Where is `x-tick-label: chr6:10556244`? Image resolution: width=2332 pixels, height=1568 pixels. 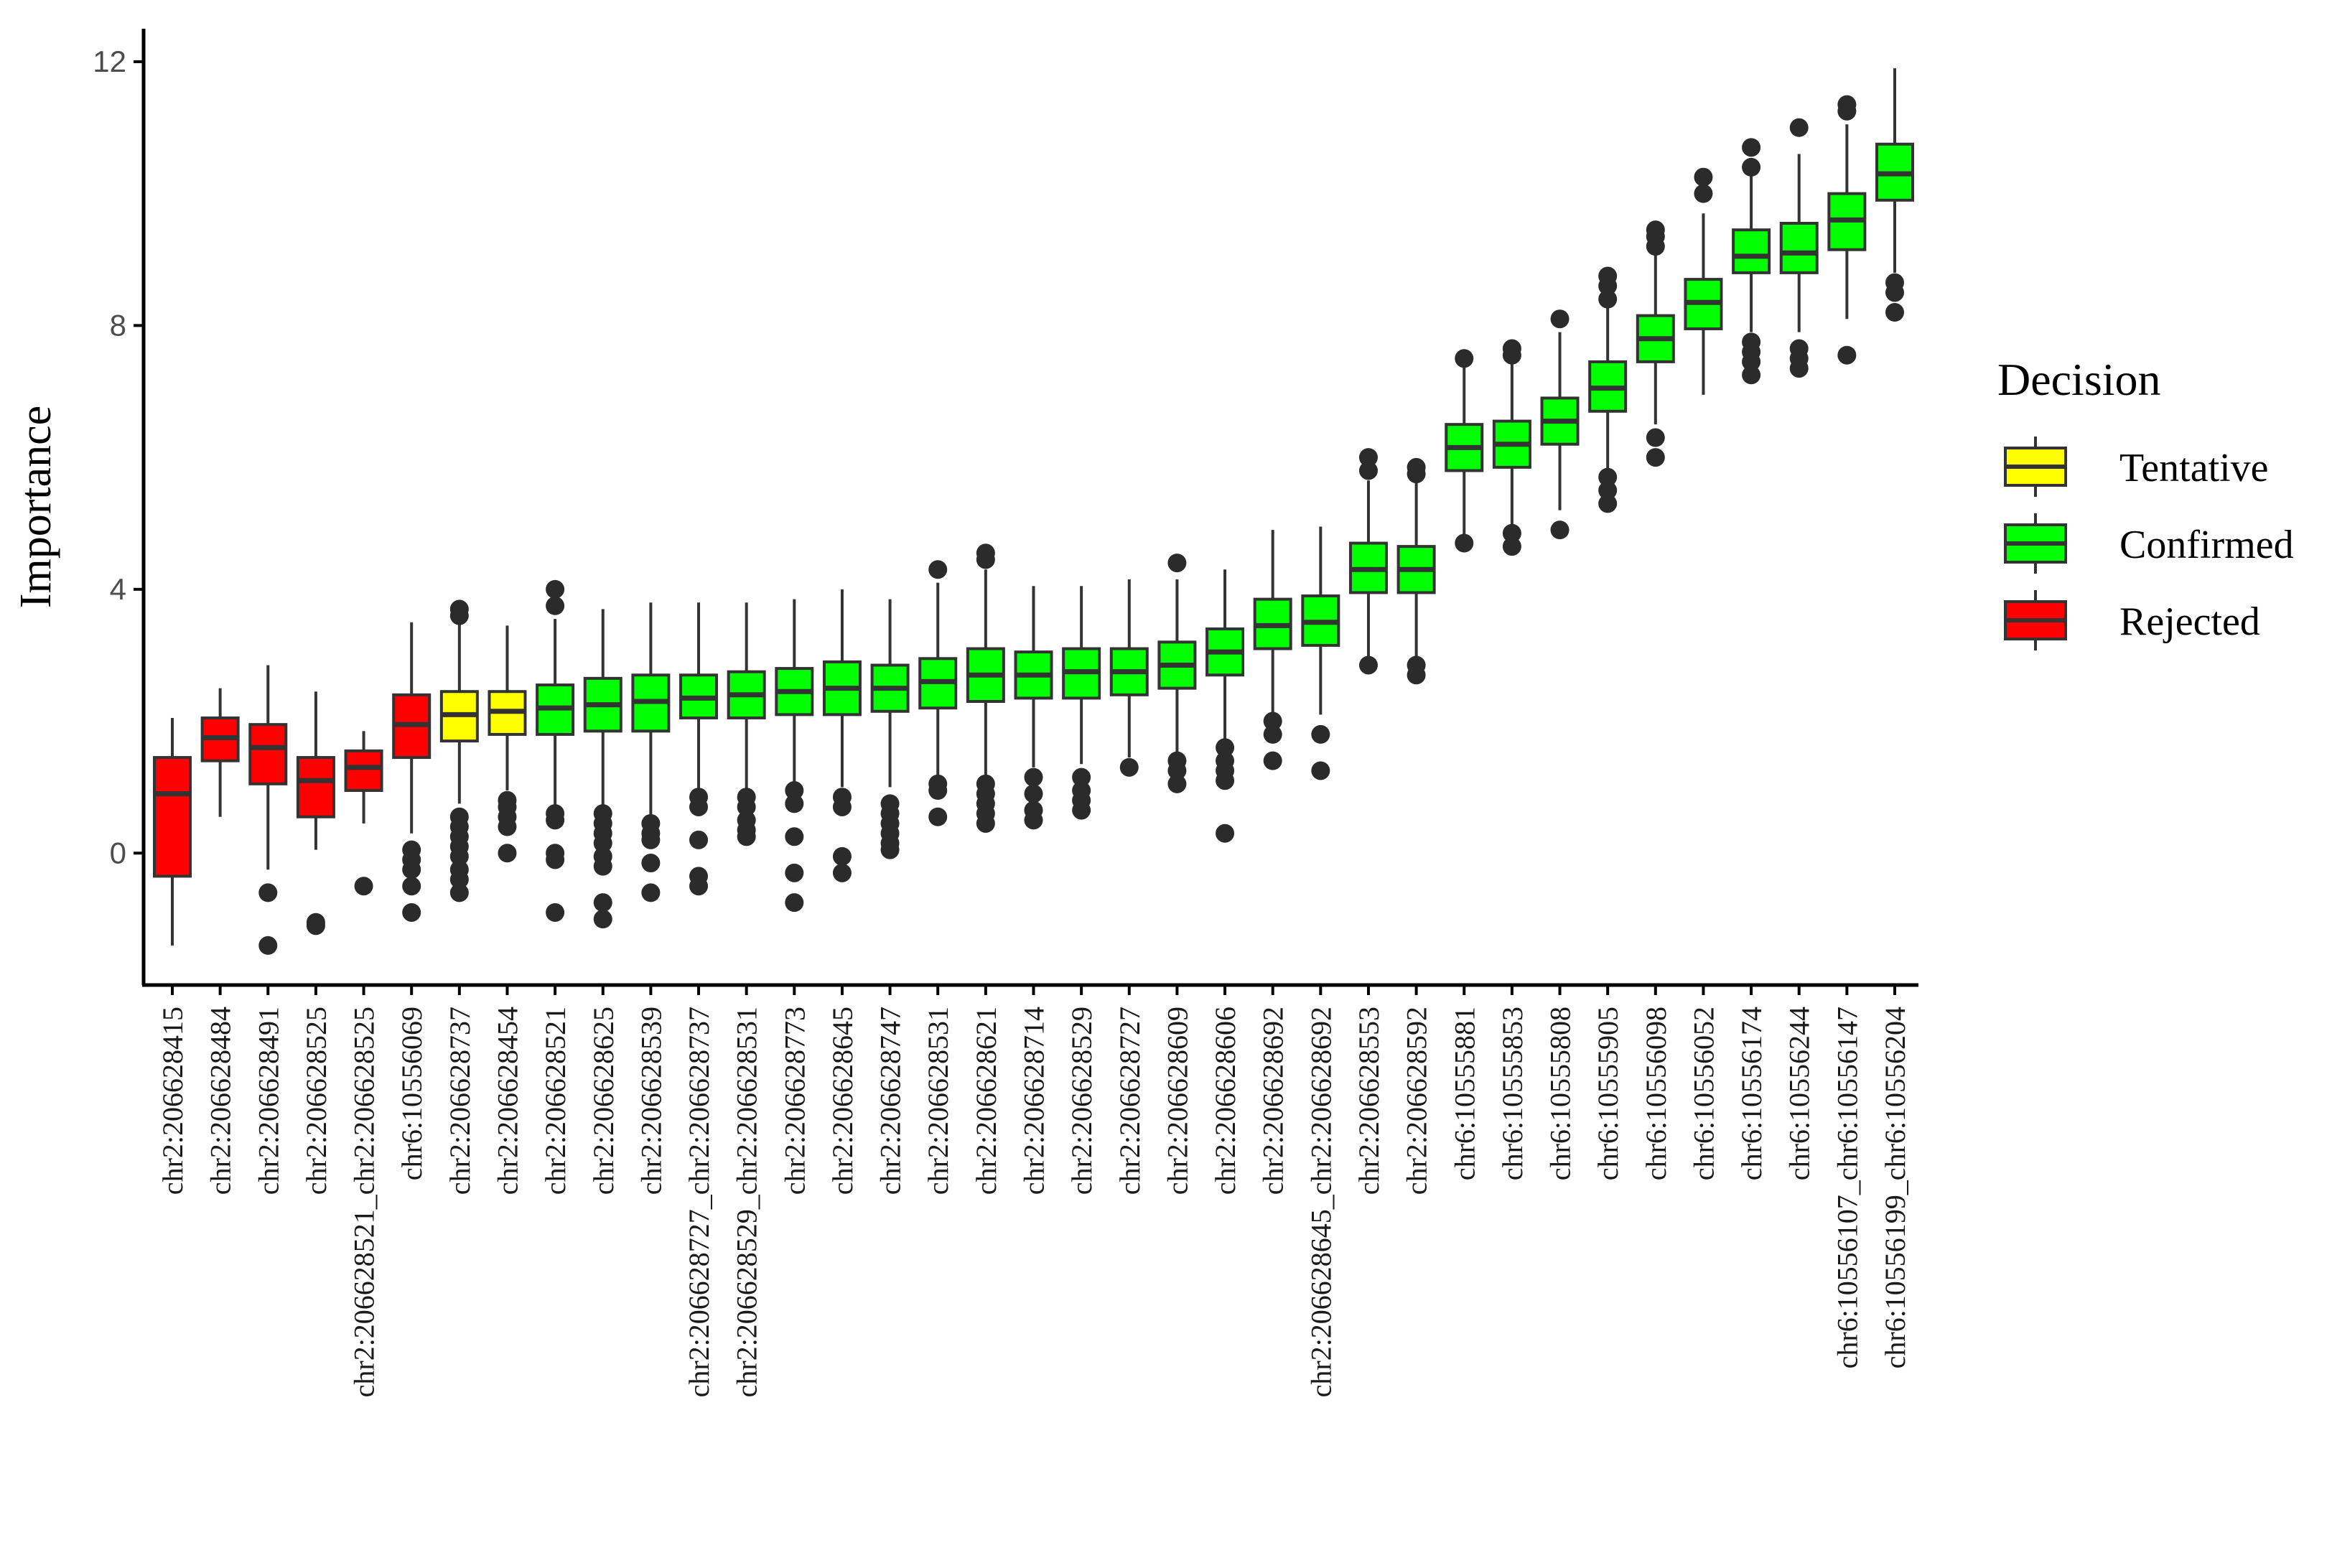 x-tick-label: chr6:10556244 is located at coordinates (1799, 1093).